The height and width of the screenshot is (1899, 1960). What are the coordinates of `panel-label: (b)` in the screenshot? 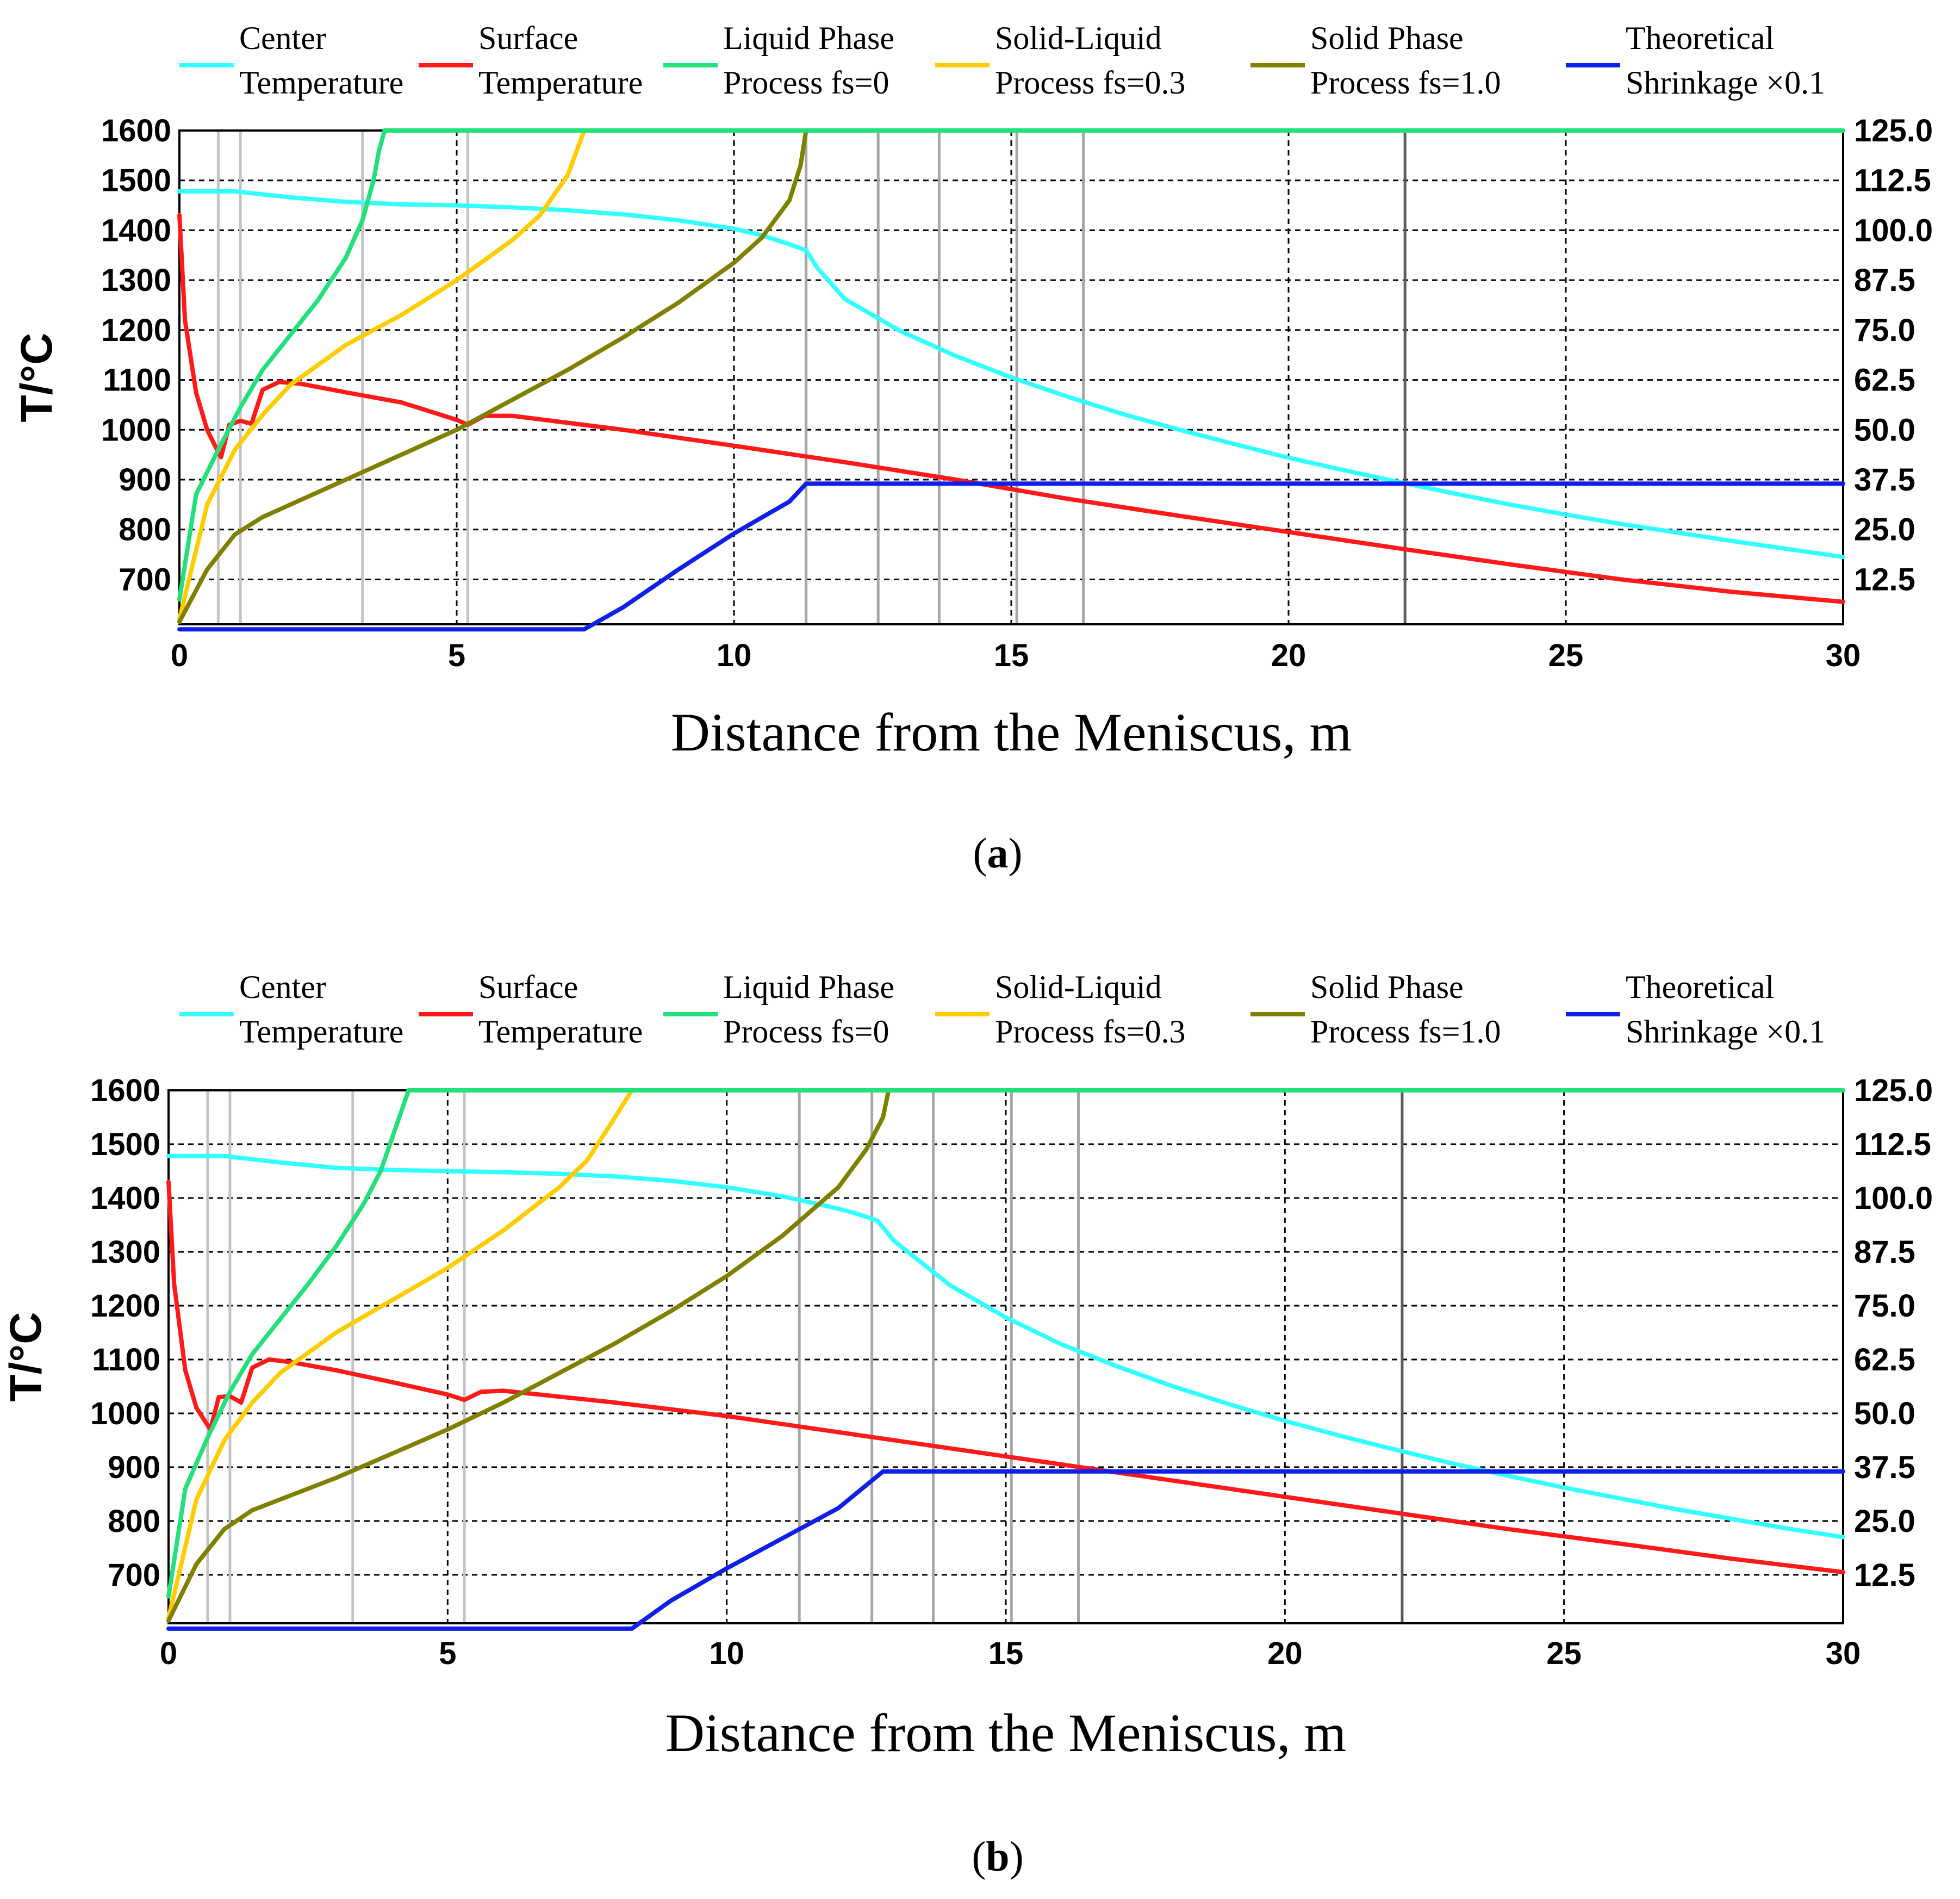 It's located at (997, 1856).